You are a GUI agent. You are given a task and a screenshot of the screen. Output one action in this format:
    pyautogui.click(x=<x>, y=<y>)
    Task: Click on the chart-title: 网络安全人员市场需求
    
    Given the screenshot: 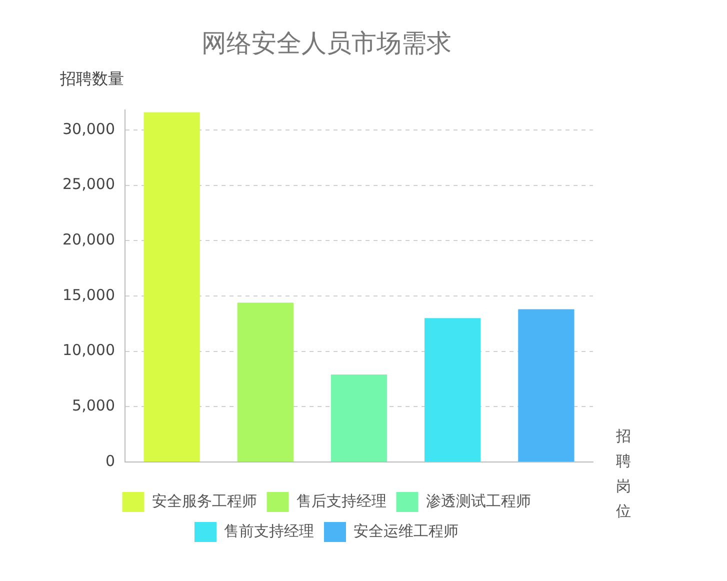 What is the action you would take?
    pyautogui.click(x=327, y=43)
    